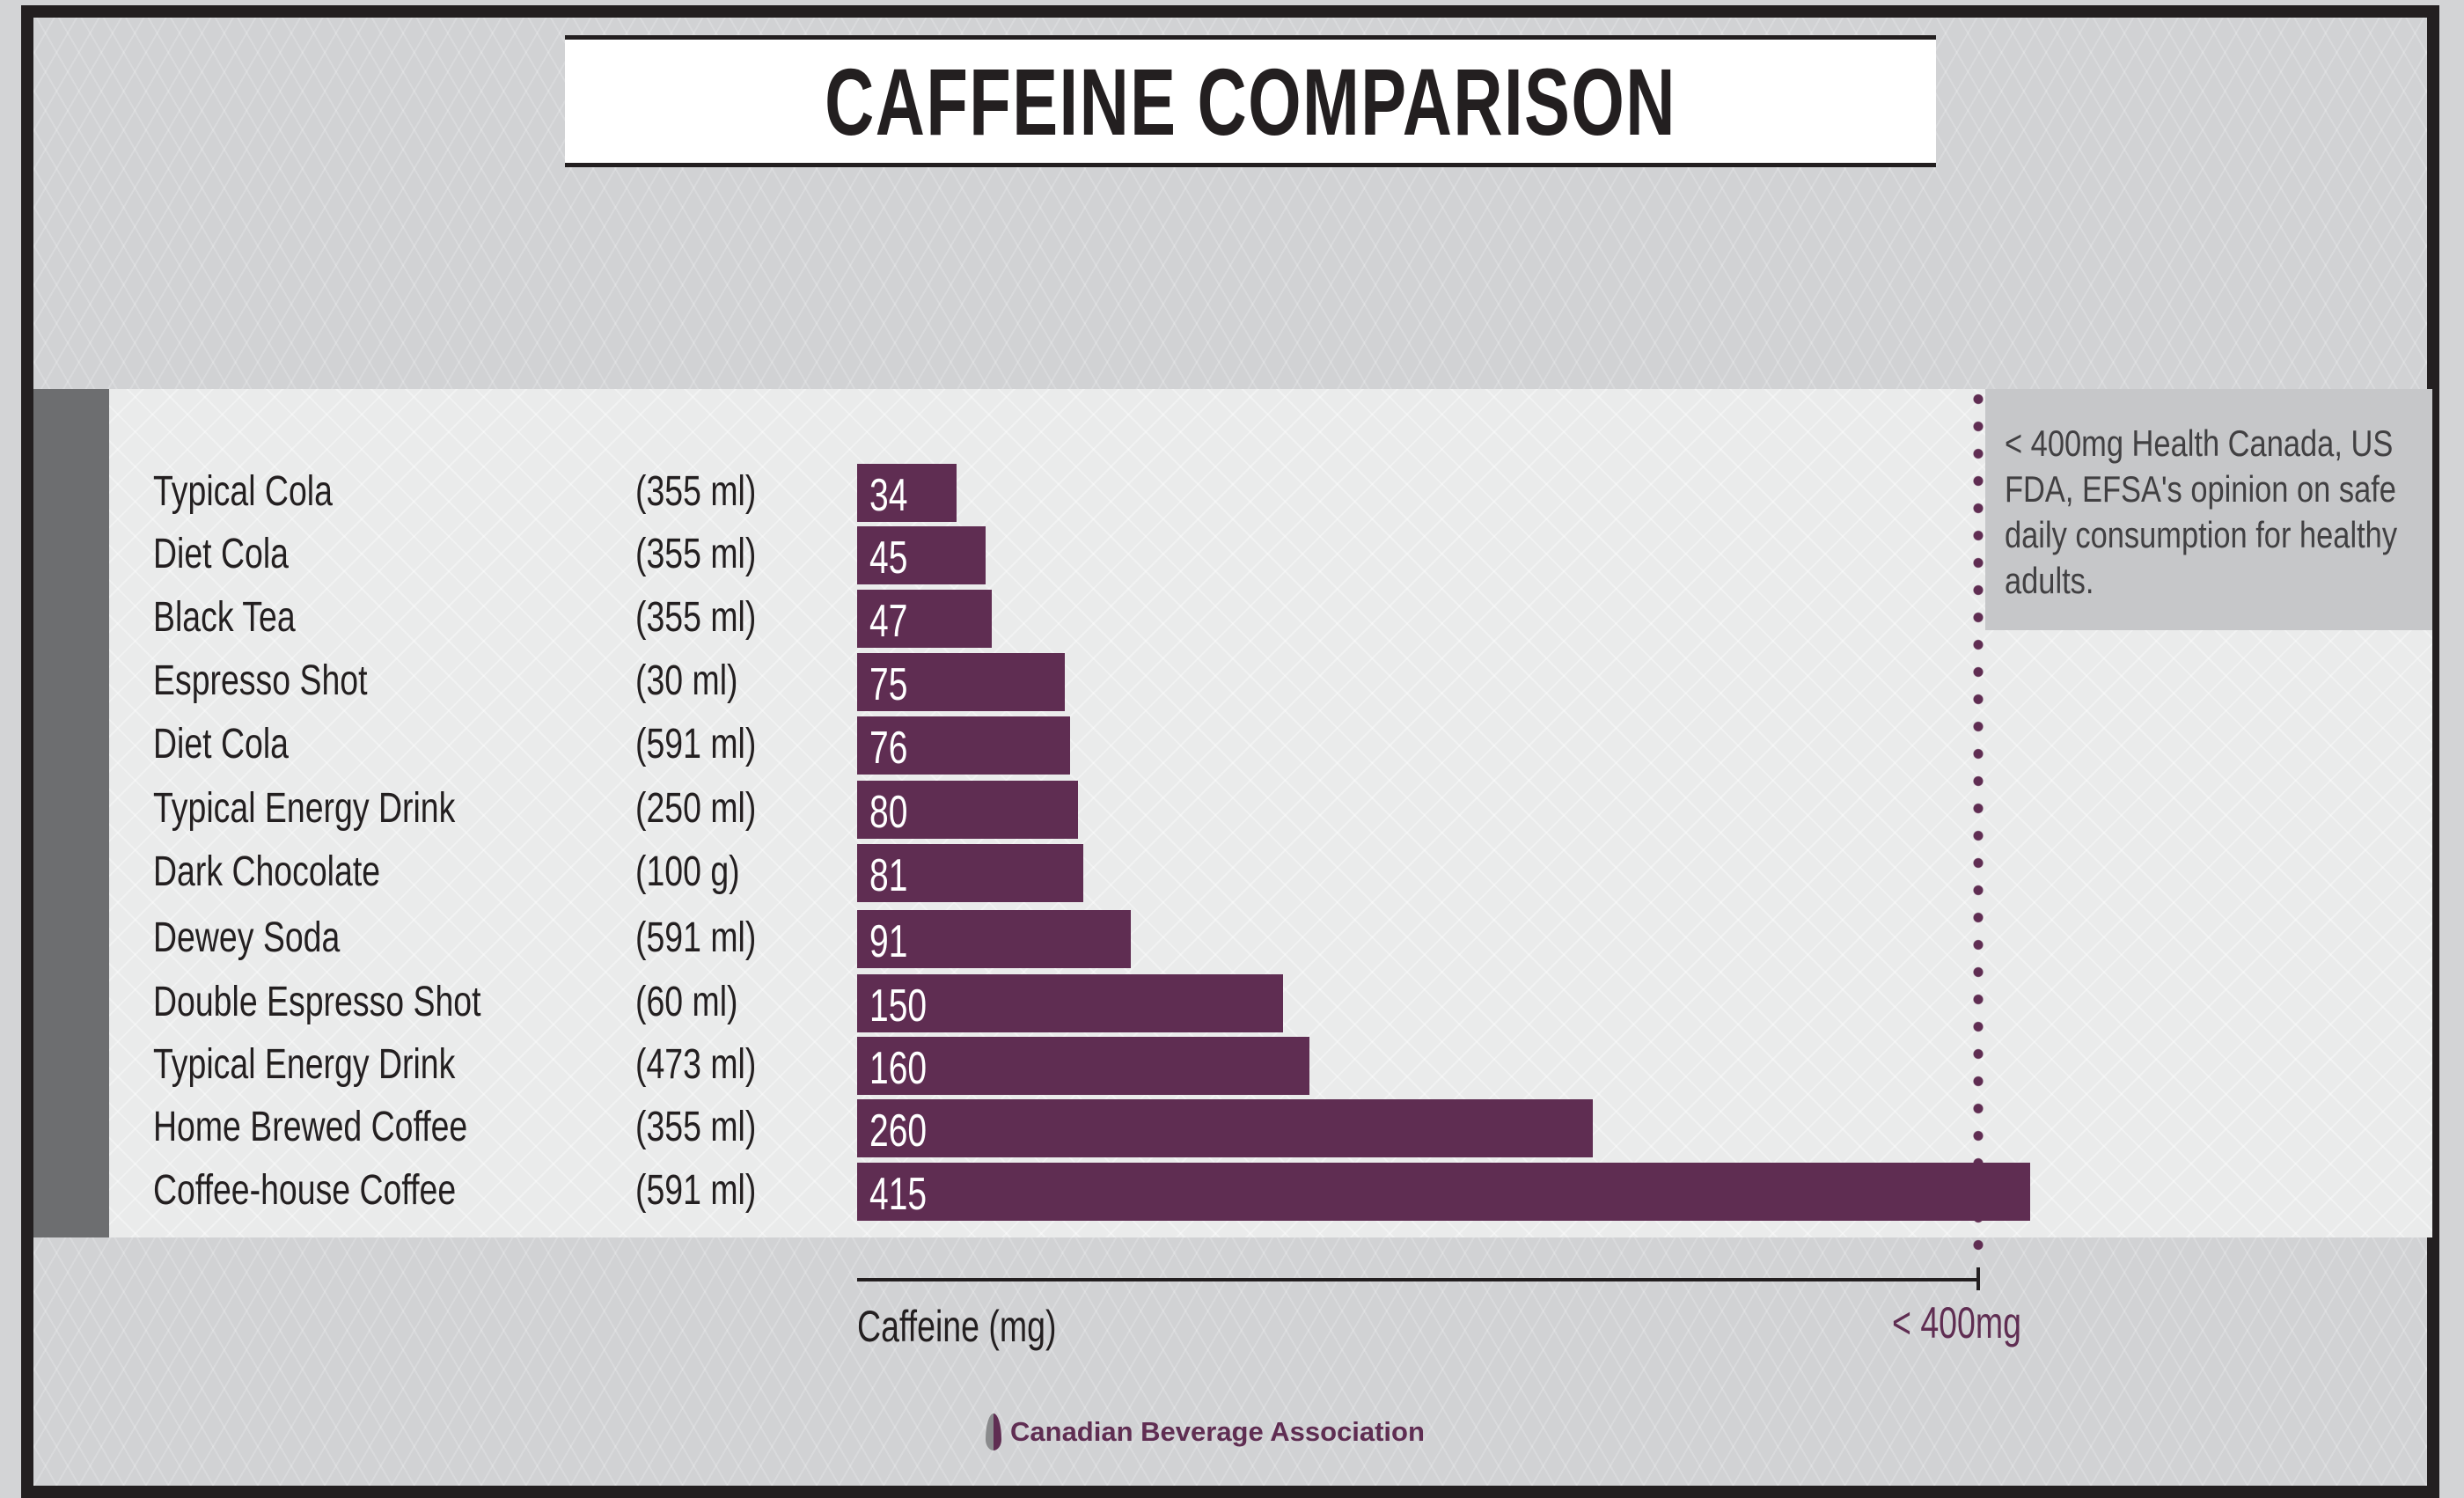 Image resolution: width=2464 pixels, height=1498 pixels. What do you see at coordinates (1978, 1279) in the screenshot?
I see `x-axis-limit-tick` at bounding box center [1978, 1279].